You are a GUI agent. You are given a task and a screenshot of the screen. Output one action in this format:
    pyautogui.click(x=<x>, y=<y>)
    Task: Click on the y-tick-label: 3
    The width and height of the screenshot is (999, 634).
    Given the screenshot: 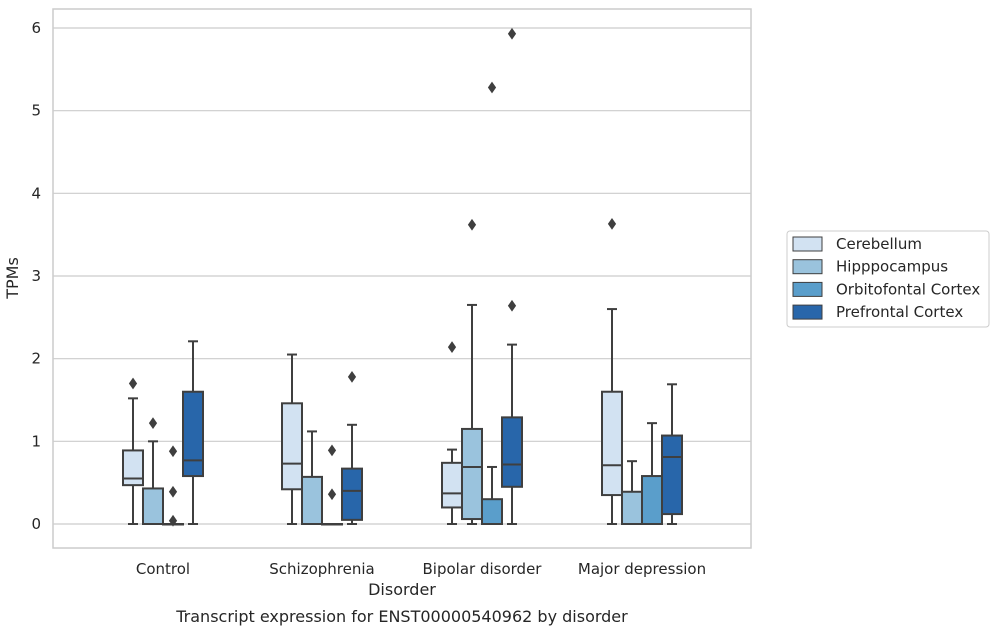 What is the action you would take?
    pyautogui.click(x=36, y=276)
    